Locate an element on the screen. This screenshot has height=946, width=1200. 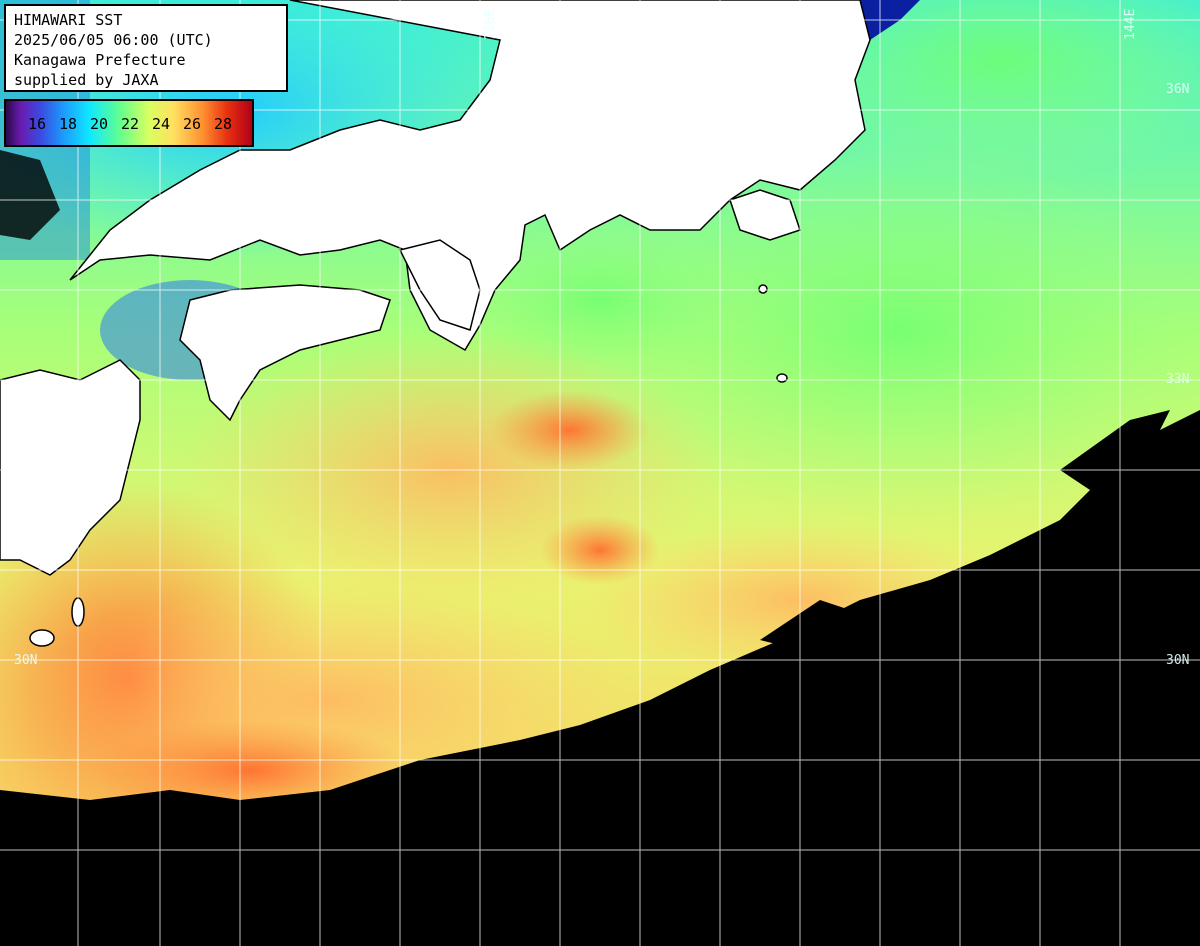
colorbar-label-16: 16 is located at coordinates (37, 124).